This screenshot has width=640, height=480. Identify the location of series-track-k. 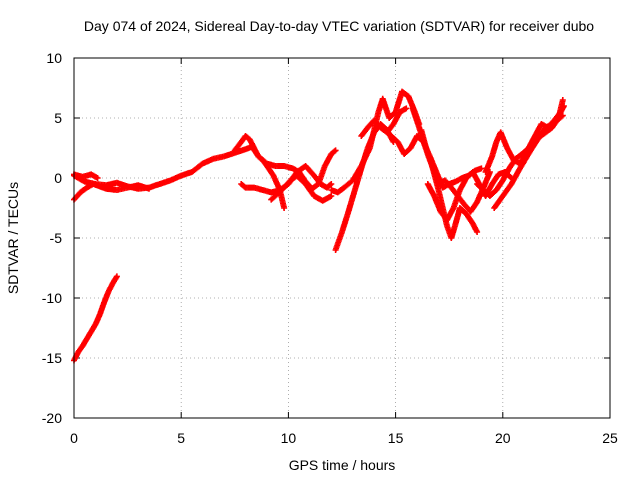
(384, 122).